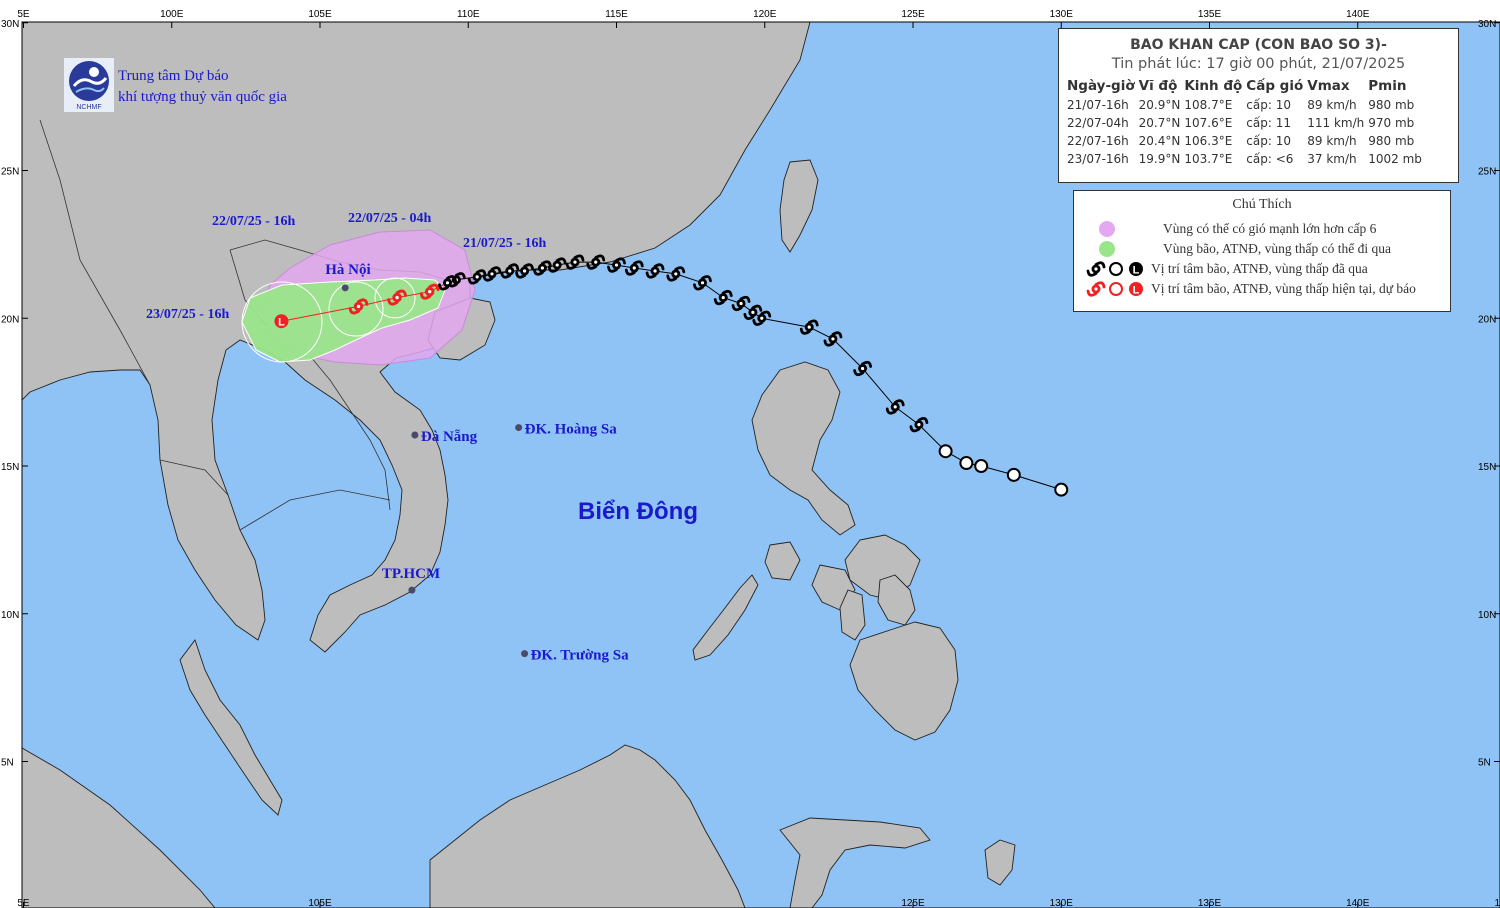  I want to click on place-label: ĐK. Hoàng Sa, so click(571, 430).